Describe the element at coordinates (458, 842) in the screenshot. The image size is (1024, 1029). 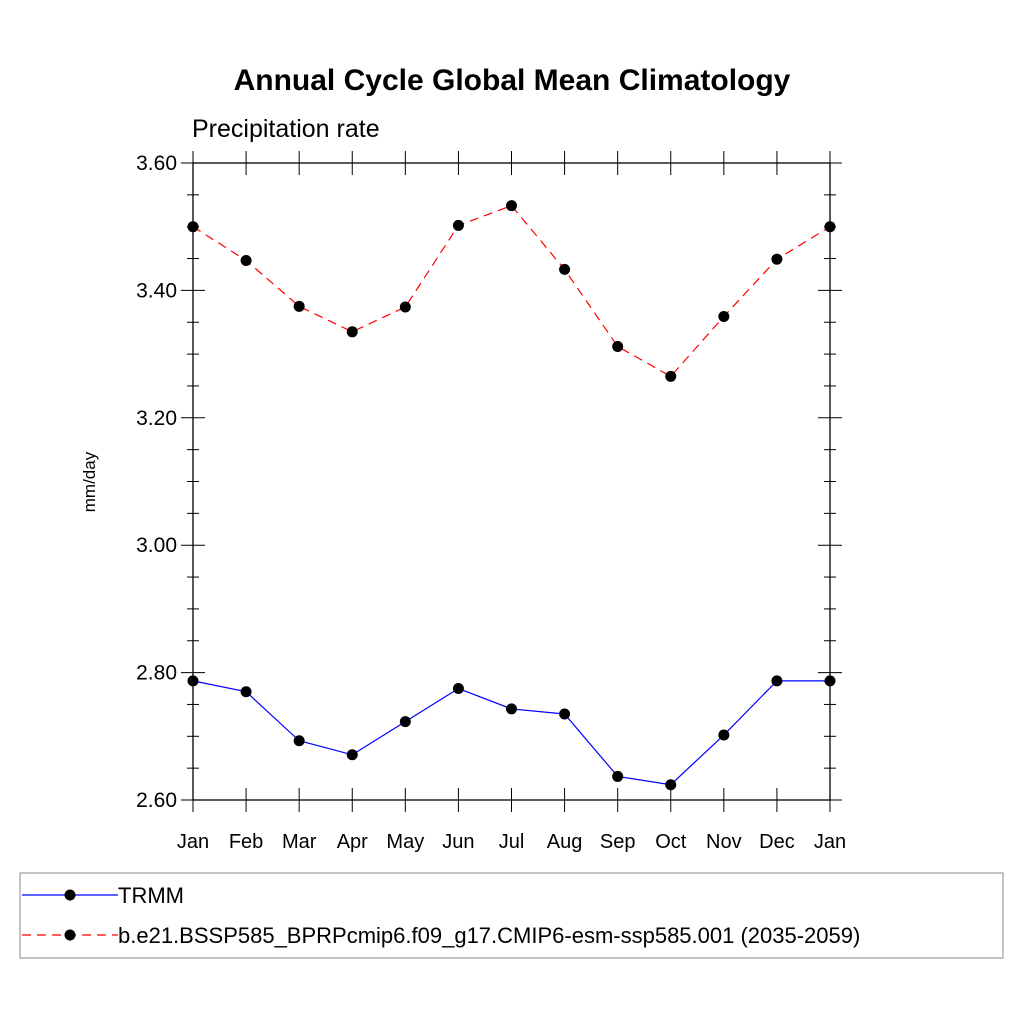
I see `x-tick-label: Jun` at that location.